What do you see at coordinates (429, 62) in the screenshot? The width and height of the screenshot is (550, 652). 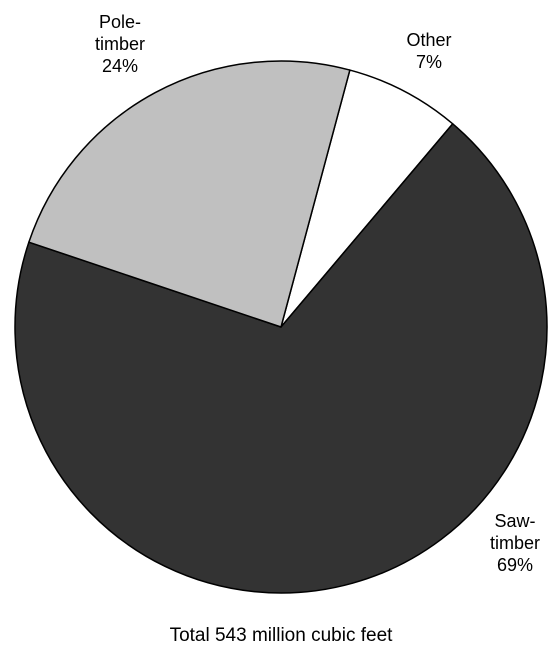 I see `slice-label-line: 7%` at bounding box center [429, 62].